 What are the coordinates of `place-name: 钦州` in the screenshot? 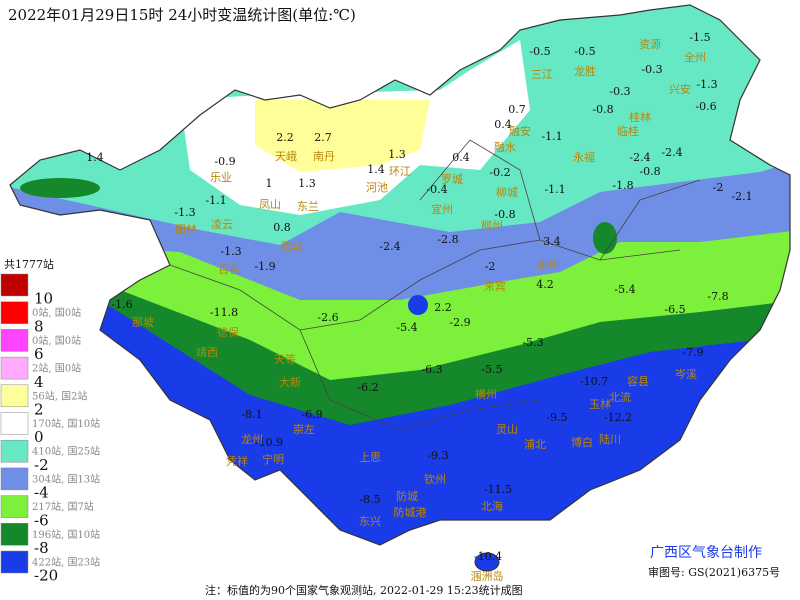 It's located at (435, 479).